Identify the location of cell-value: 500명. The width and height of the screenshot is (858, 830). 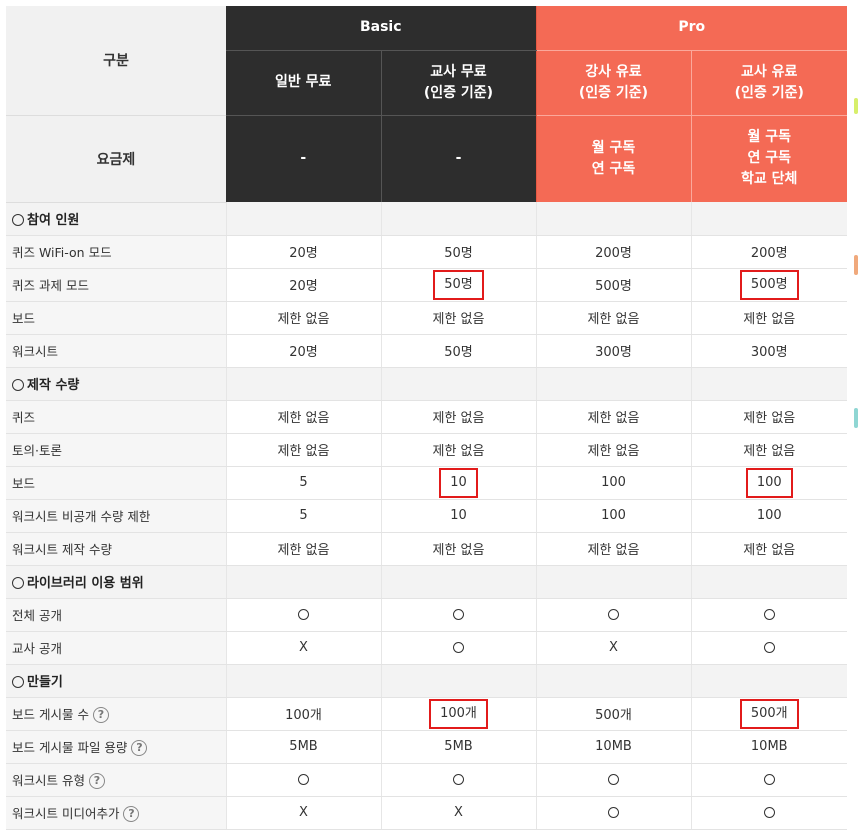
(613, 286).